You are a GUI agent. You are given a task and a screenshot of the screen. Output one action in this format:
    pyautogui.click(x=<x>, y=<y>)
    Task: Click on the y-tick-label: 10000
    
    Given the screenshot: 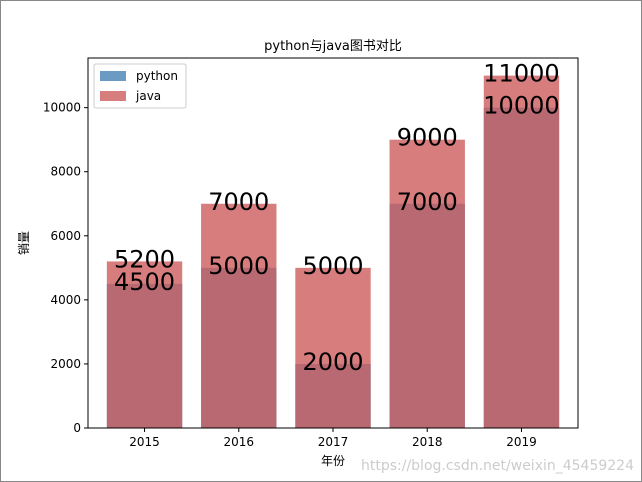 What is the action you would take?
    pyautogui.click(x=62, y=108)
    